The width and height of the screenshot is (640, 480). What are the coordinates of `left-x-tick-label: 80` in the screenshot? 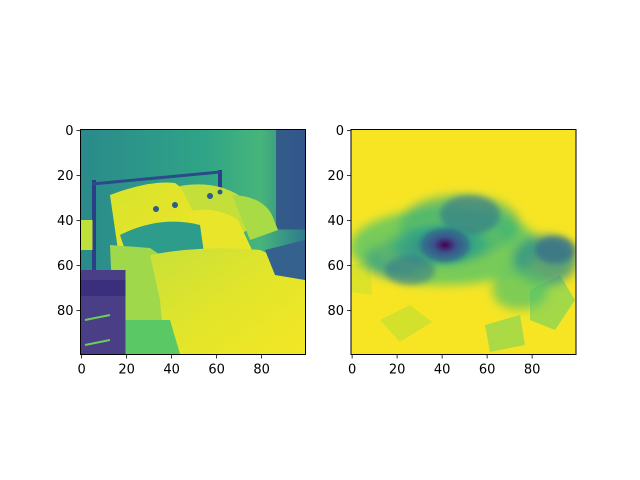 It's located at (261, 370).